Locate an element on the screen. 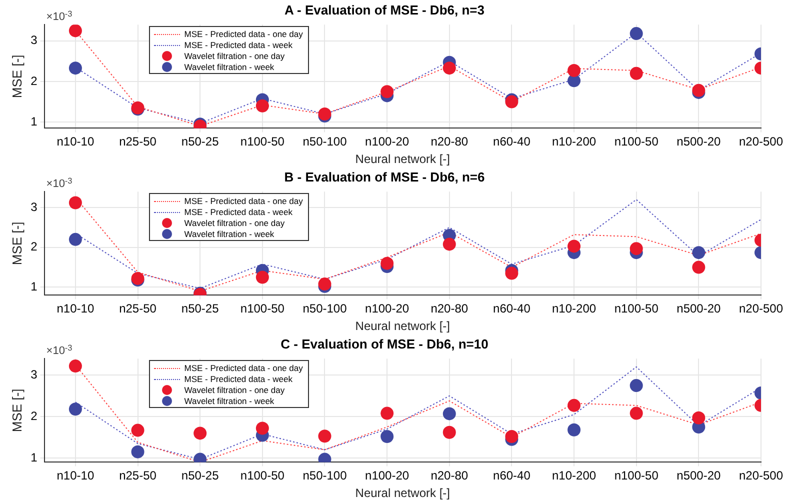  chart-title: A - Evaluation of MSE - Db6, n=3 is located at coordinates (384, 10).